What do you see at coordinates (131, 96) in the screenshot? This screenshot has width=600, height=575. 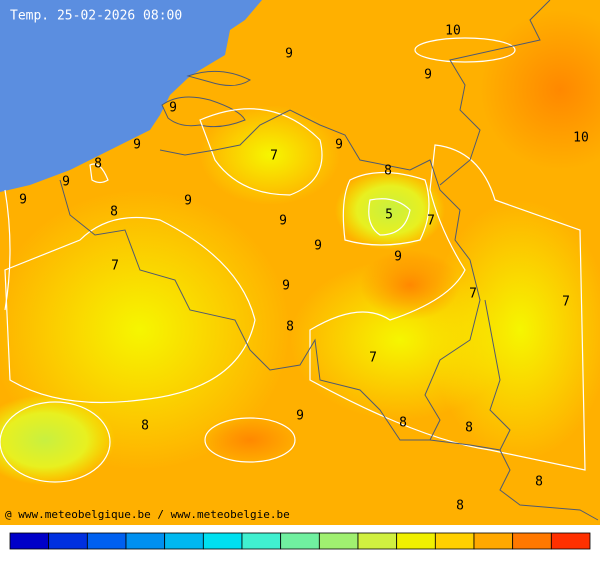 I see `sea` at bounding box center [131, 96].